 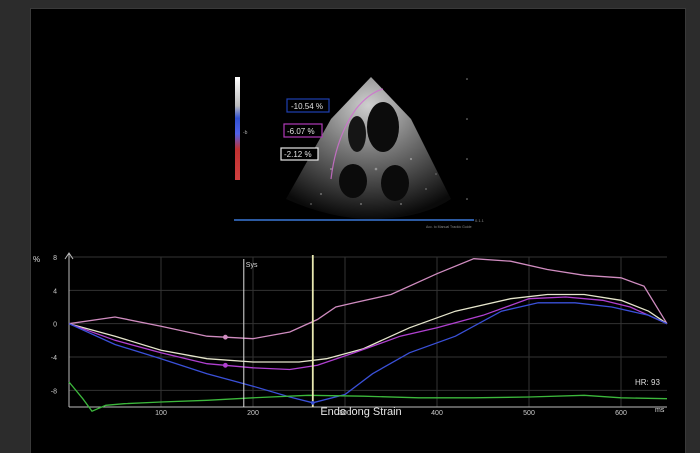 I want to click on depth-scale, so click(x=467, y=139).